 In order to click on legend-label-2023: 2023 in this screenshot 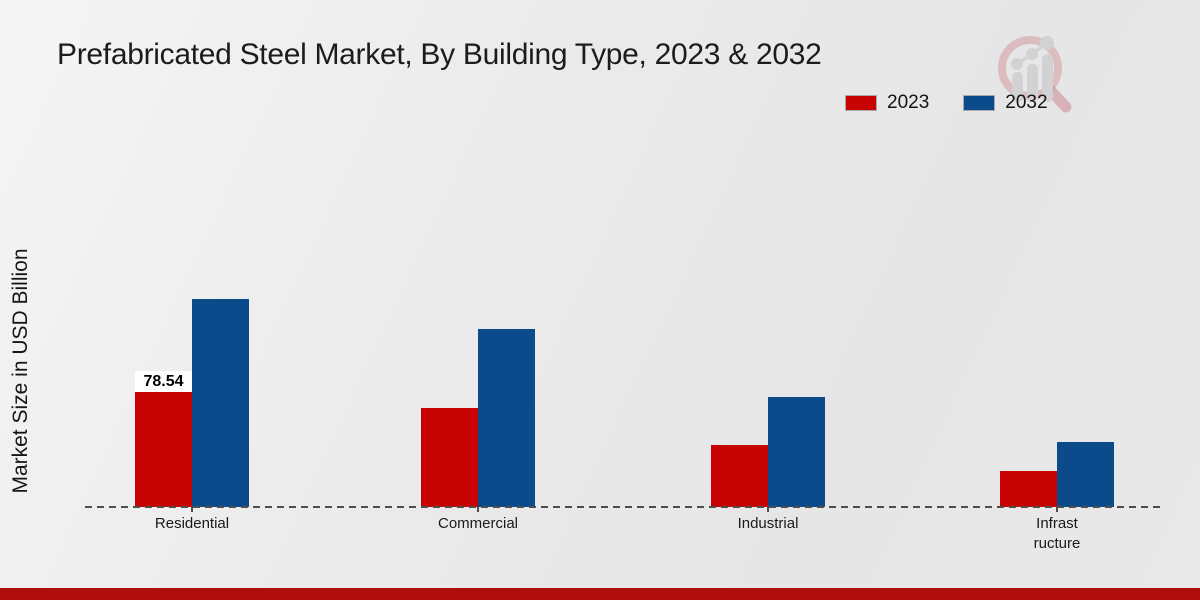, I will do `click(908, 102)`.